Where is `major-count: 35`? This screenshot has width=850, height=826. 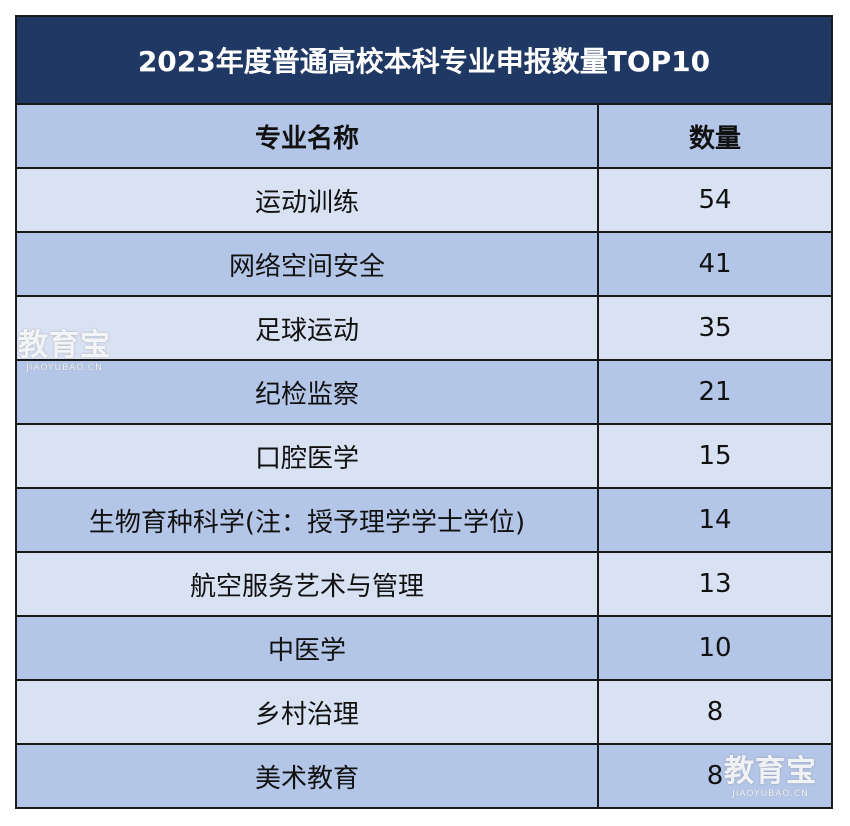 major-count: 35 is located at coordinates (715, 328).